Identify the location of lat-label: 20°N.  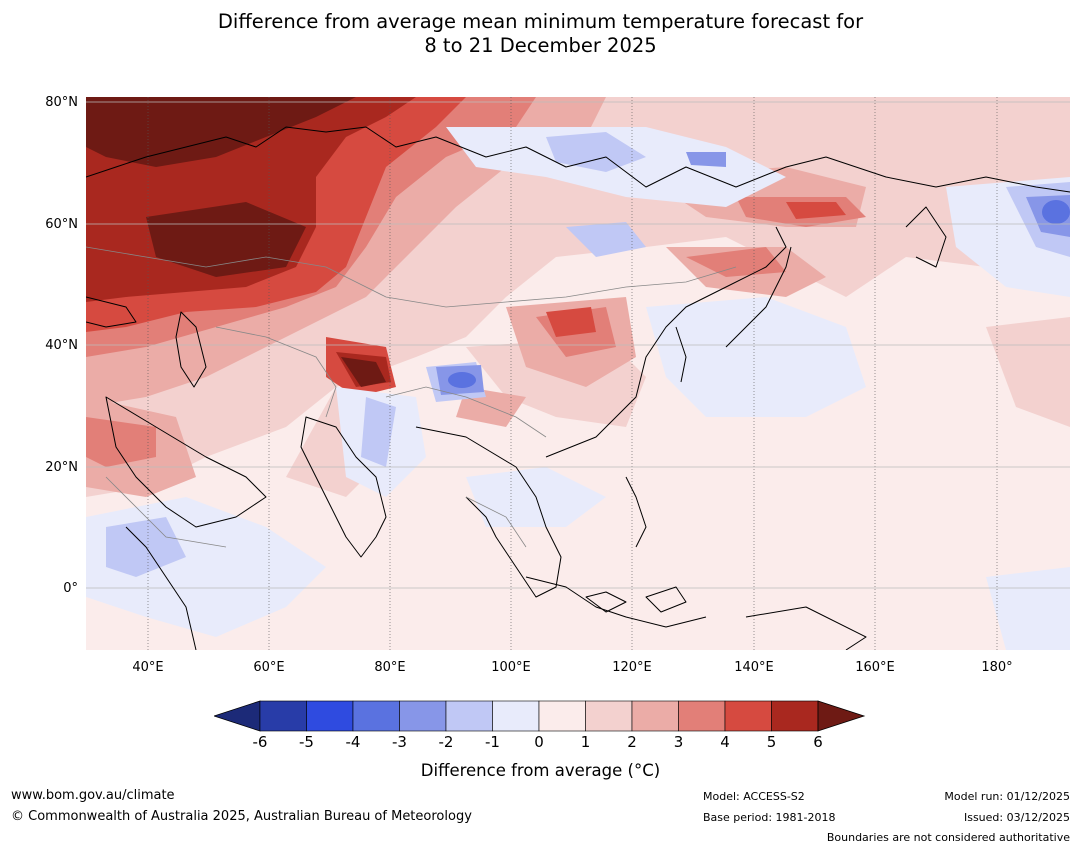
(61, 467).